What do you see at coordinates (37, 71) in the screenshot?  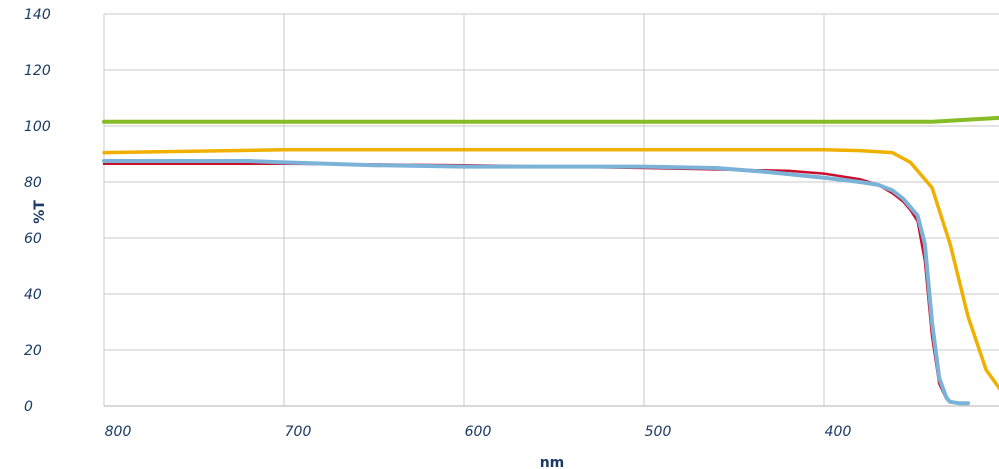 I see `y-tick-label: 120` at bounding box center [37, 71].